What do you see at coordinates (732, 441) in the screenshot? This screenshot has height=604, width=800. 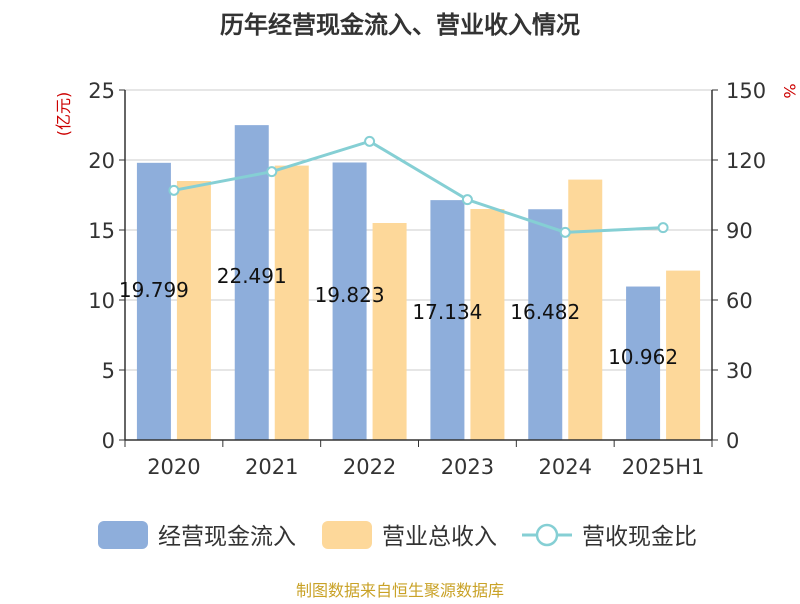 I see `y-right-tick-label: 0` at bounding box center [732, 441].